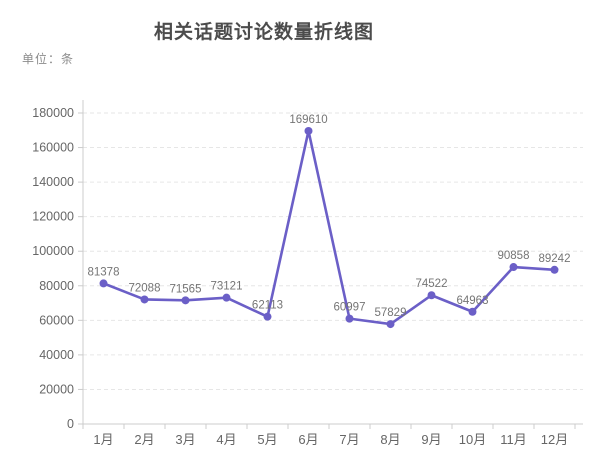  Describe the element at coordinates (308, 120) in the screenshot. I see `data-point-label: 169610` at that location.